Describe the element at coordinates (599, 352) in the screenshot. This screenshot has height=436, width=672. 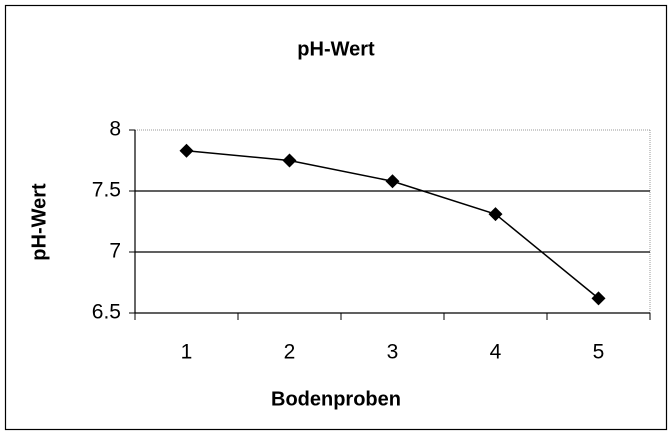
I see `x-tick-label: 5` at that location.